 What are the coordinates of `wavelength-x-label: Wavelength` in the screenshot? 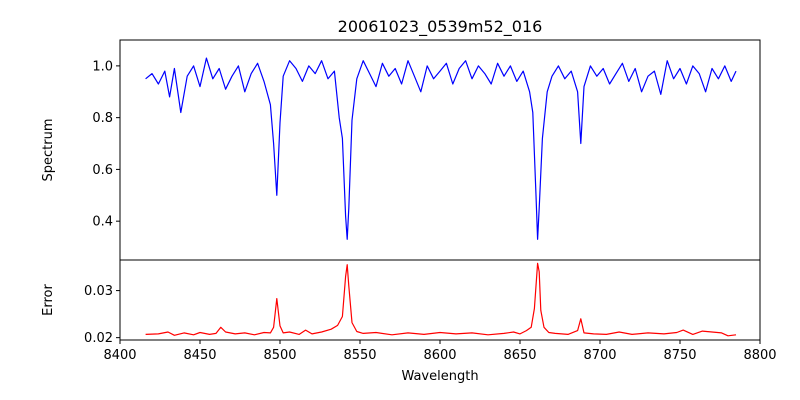 It's located at (439, 376).